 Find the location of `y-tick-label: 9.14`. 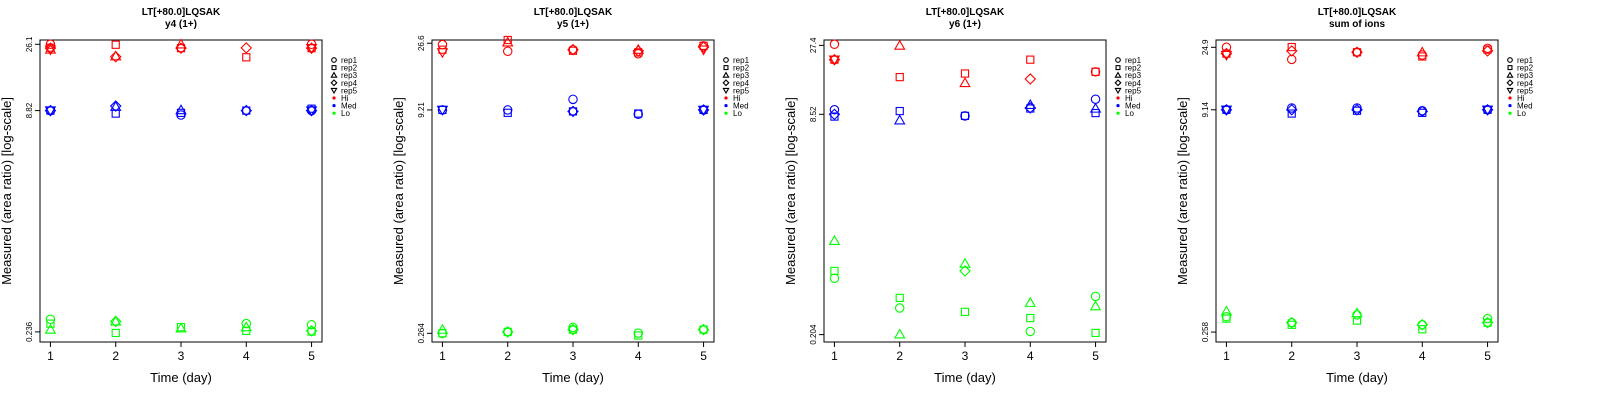

y-tick-label: 9.14 is located at coordinates (1205, 109).